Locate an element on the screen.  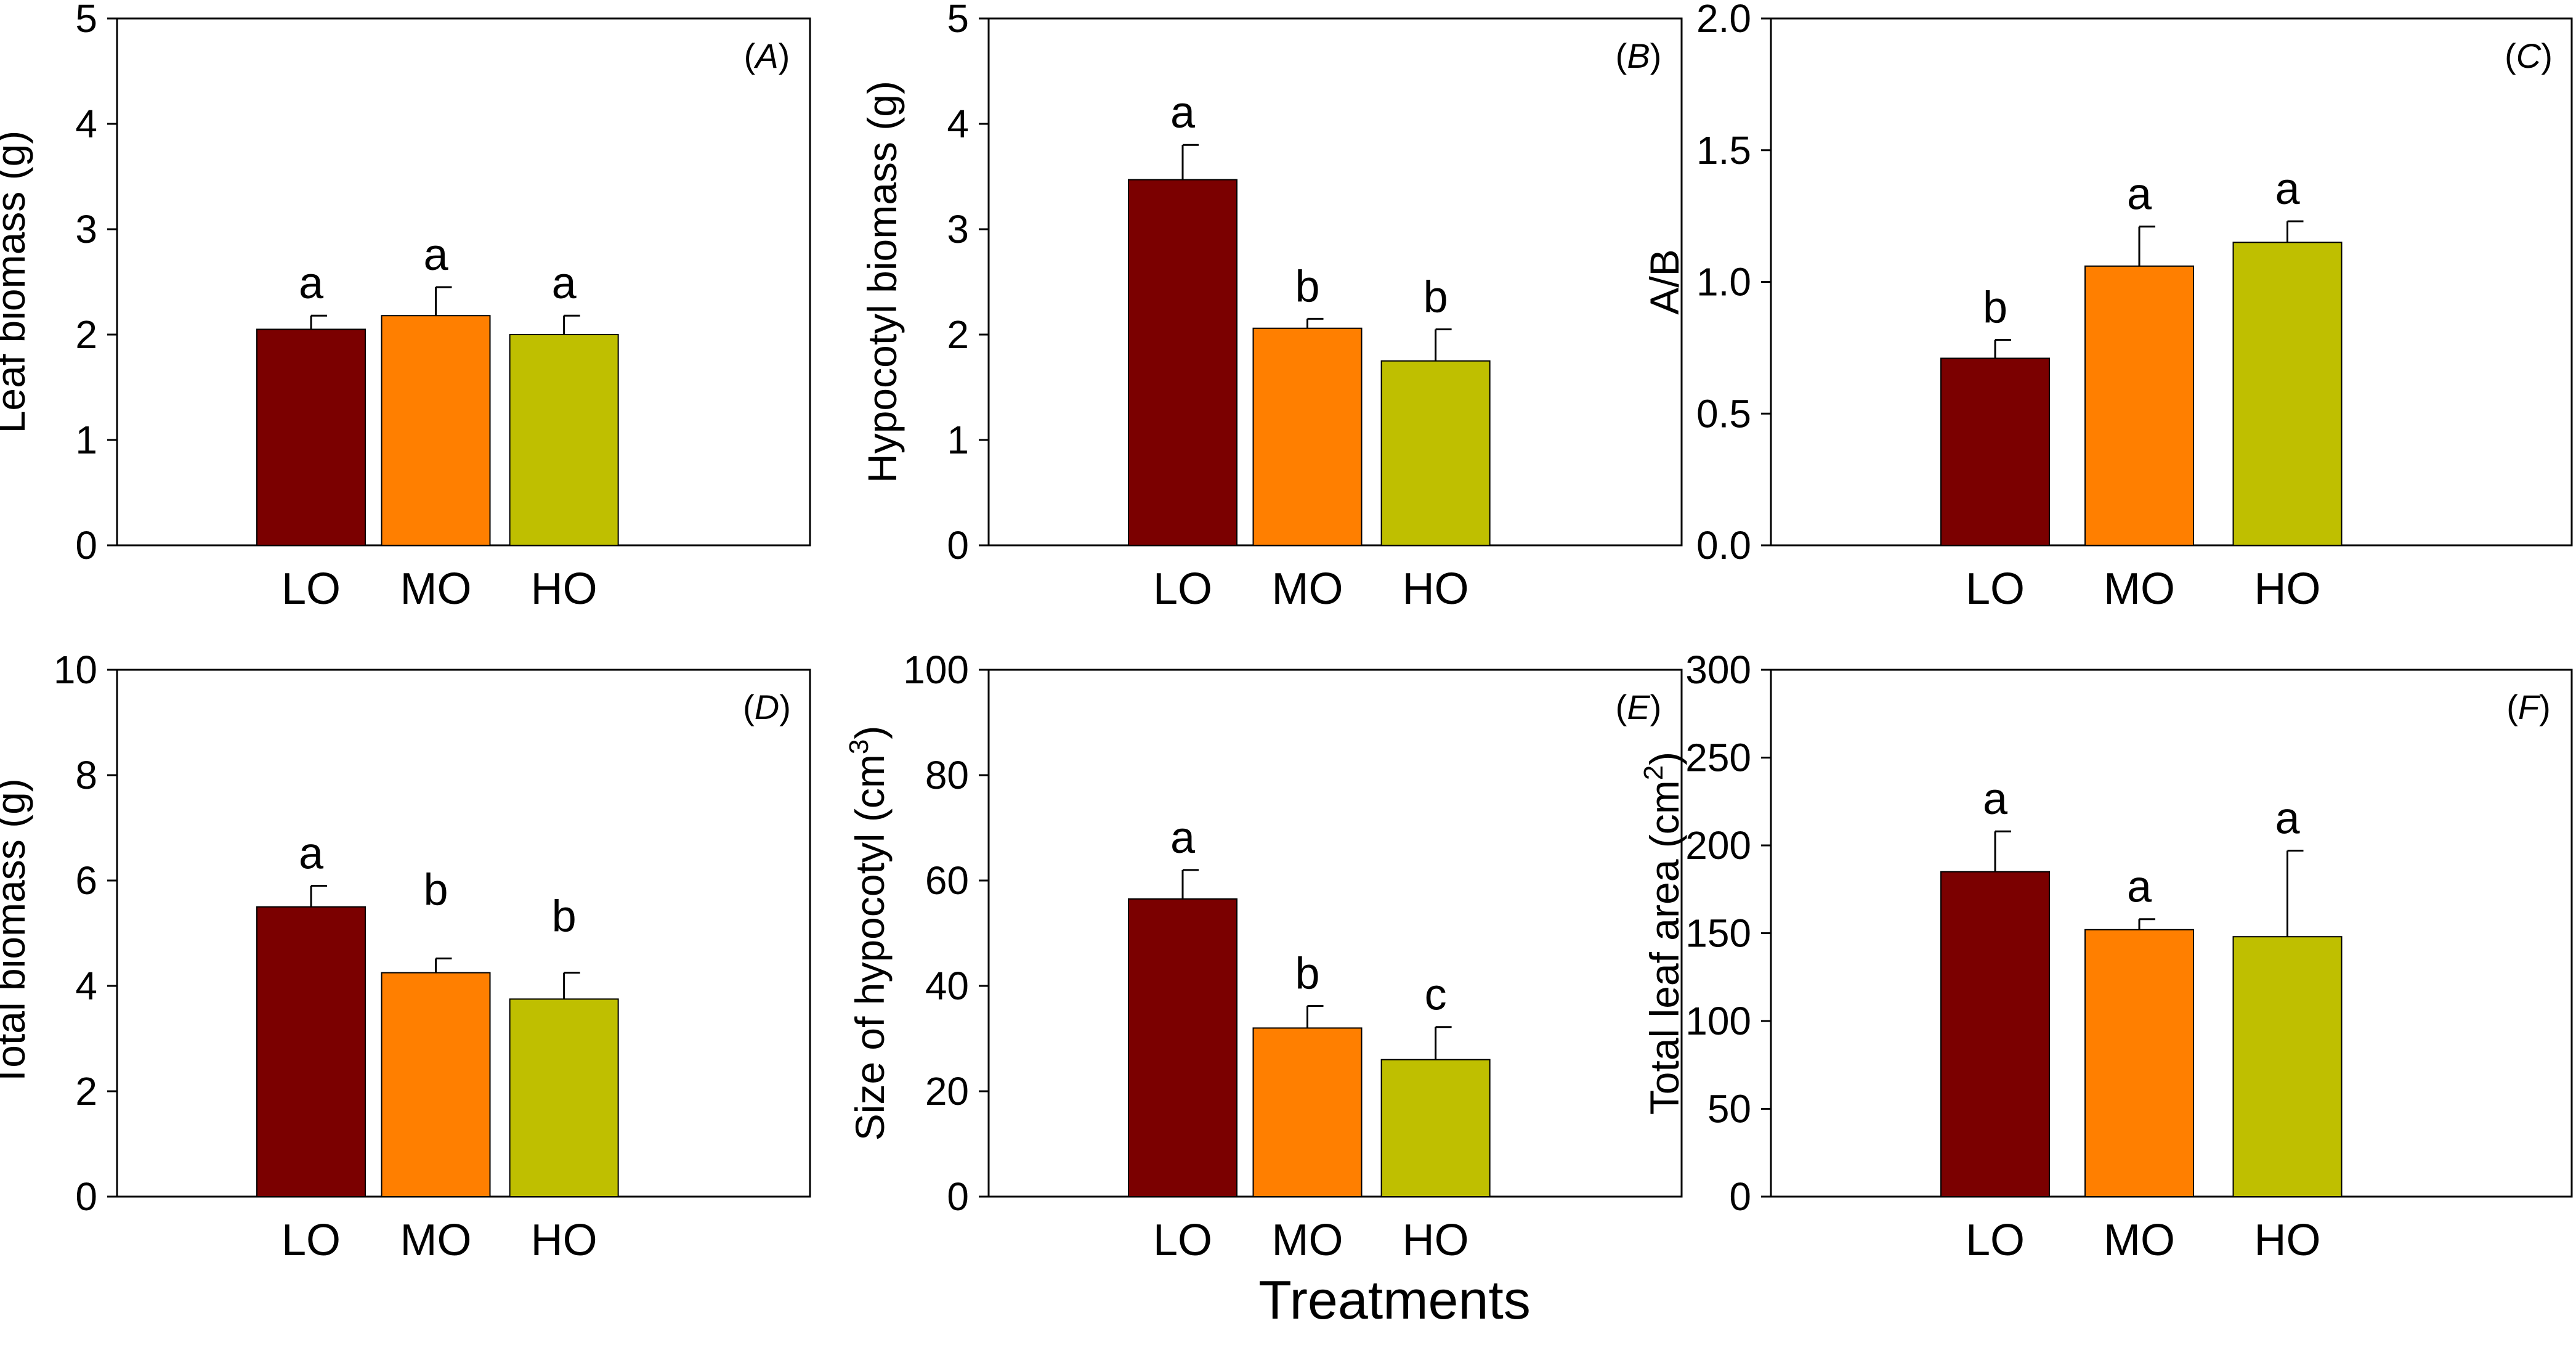
y-axis-title: Leaf biomass (g) is located at coordinates (16, 282).